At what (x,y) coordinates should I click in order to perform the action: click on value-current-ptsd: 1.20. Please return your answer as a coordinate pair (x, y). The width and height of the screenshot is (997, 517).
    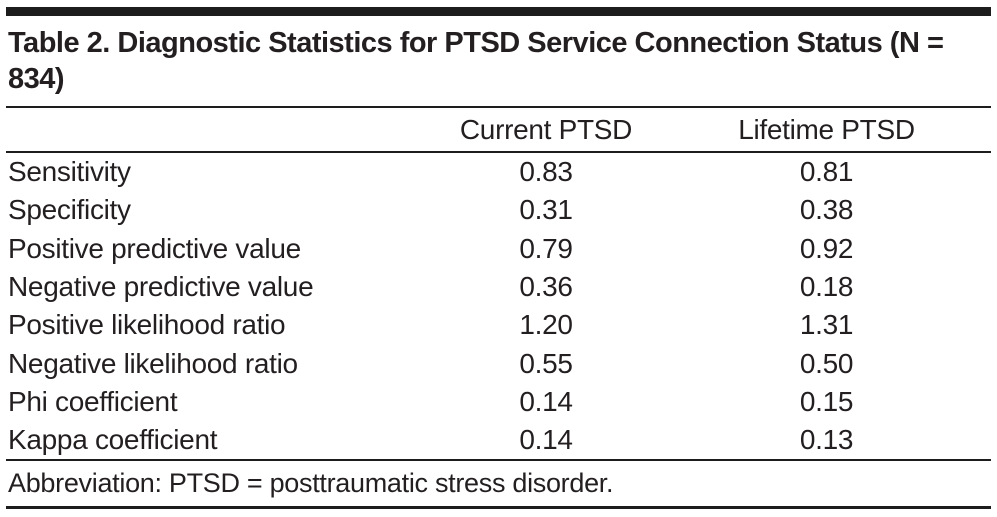
    Looking at the image, I should click on (546, 325).